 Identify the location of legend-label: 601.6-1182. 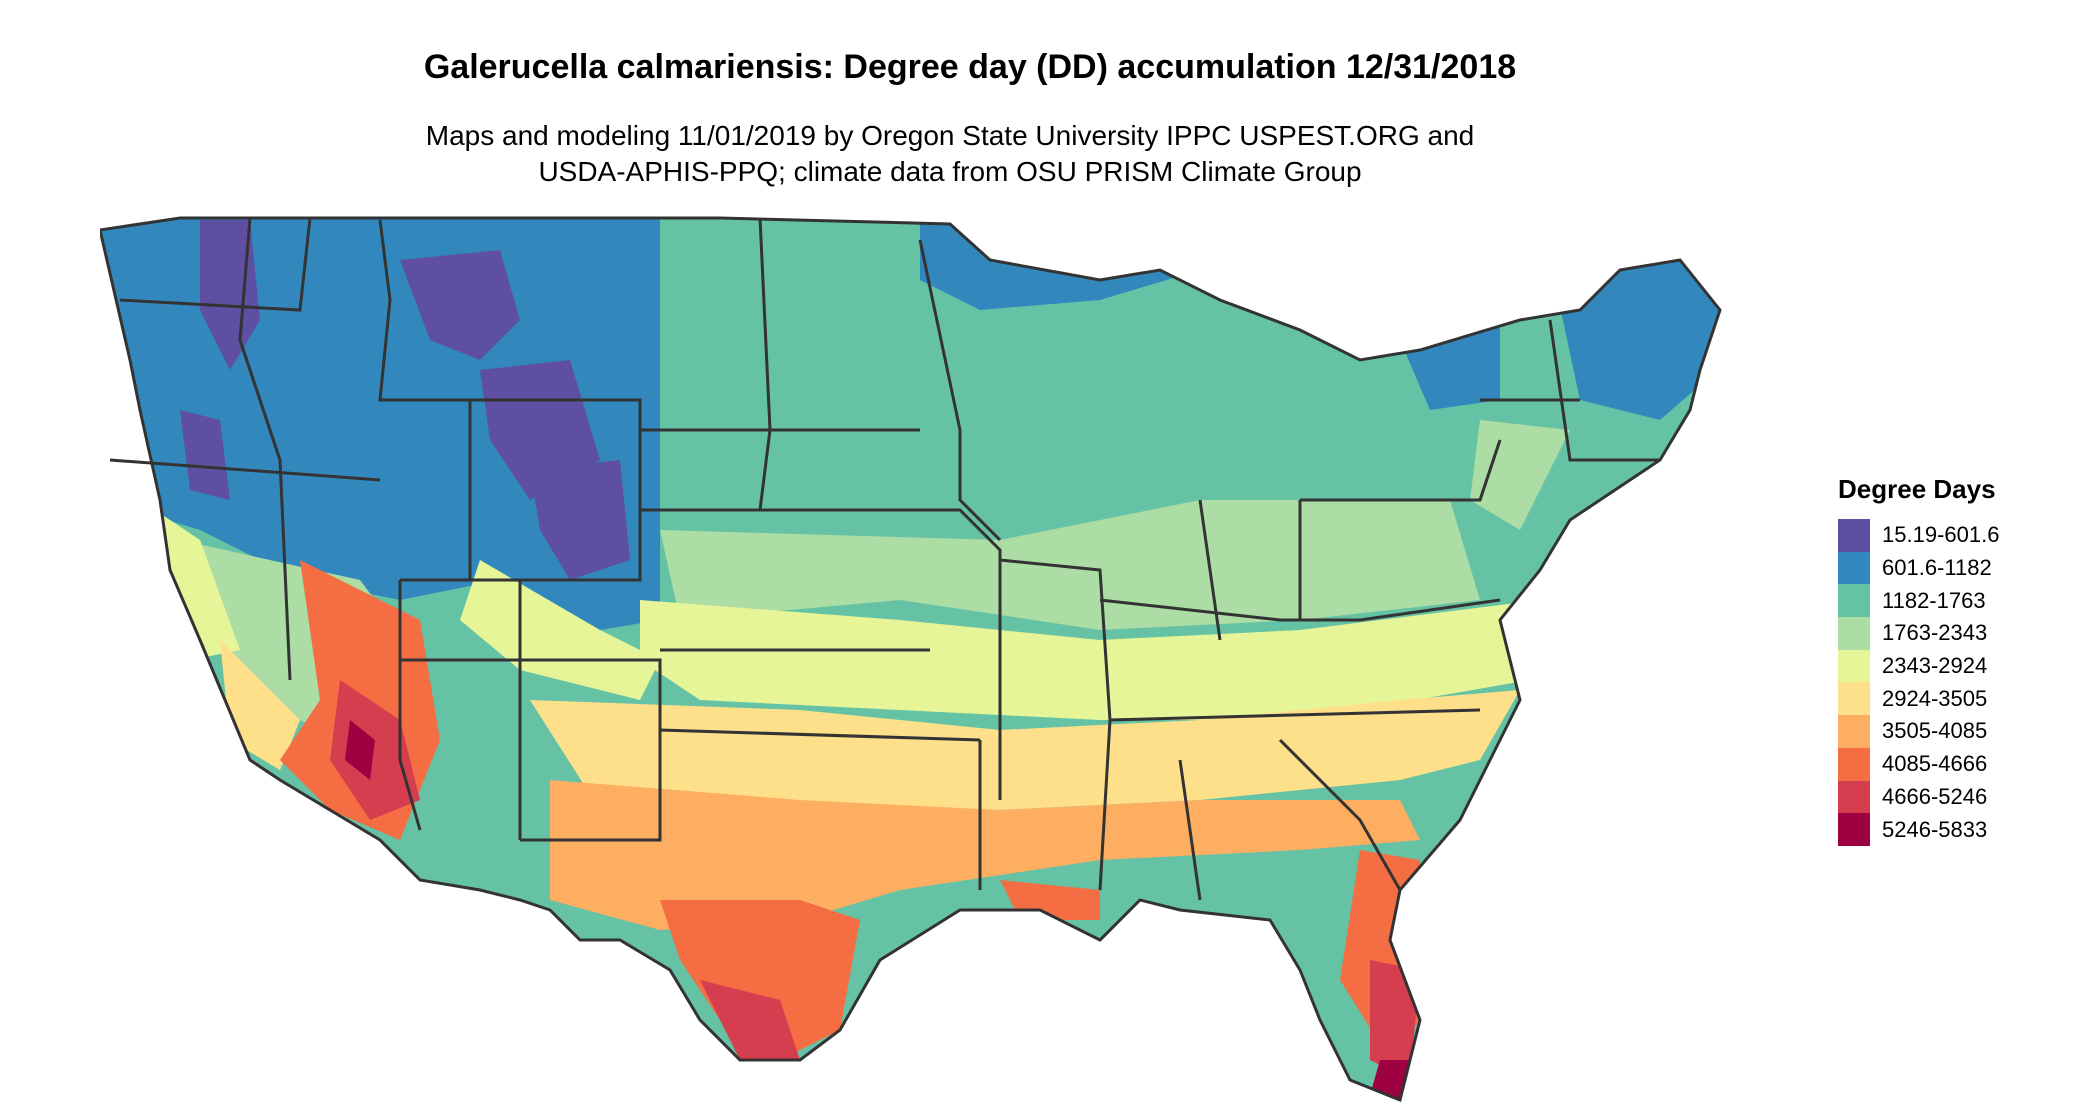
(1937, 568).